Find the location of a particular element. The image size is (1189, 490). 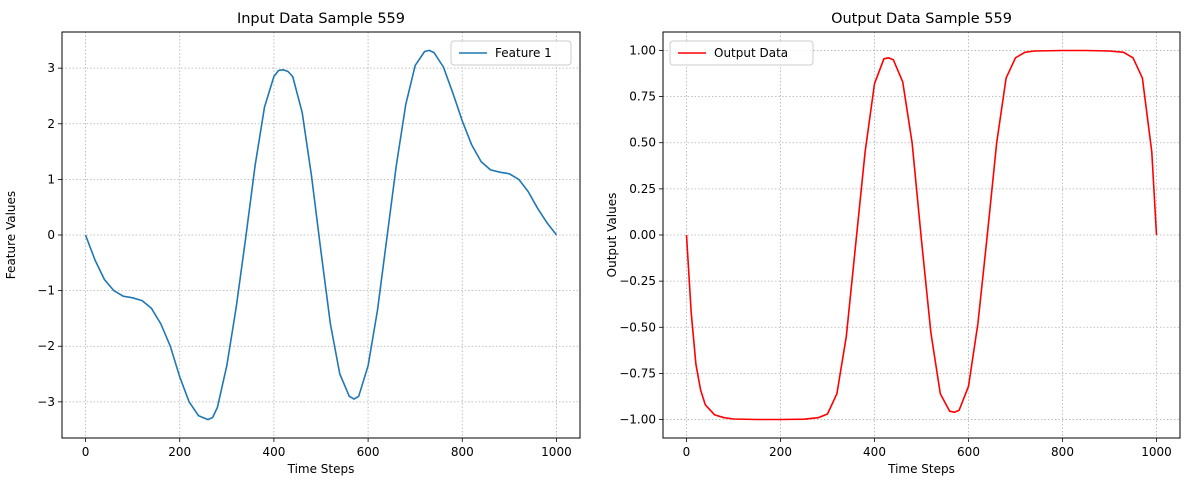

y-tick-label: 0.50 is located at coordinates (642, 143).